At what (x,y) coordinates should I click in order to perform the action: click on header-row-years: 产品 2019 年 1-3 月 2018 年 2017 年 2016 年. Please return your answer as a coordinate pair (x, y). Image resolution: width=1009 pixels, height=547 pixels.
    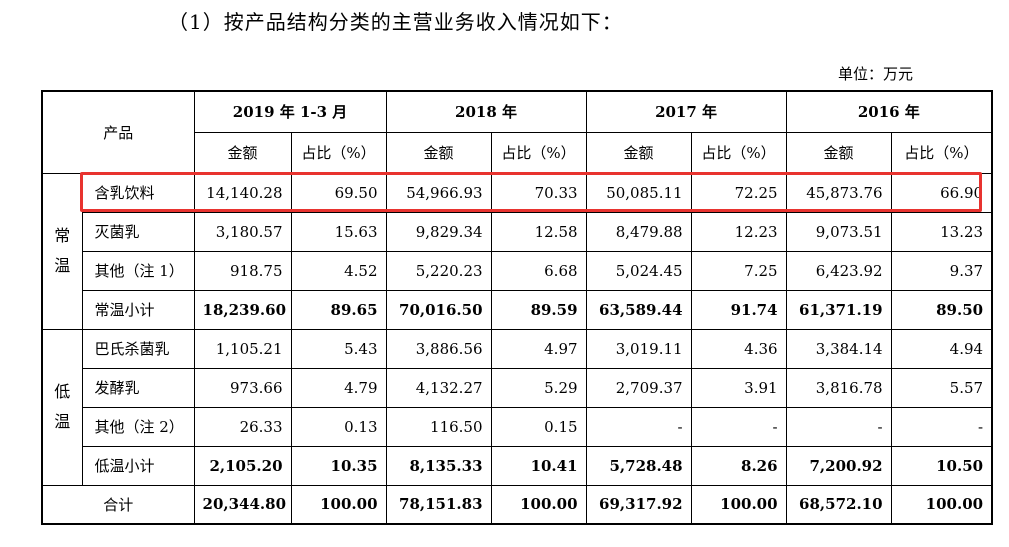
    Looking at the image, I should click on (517, 132).